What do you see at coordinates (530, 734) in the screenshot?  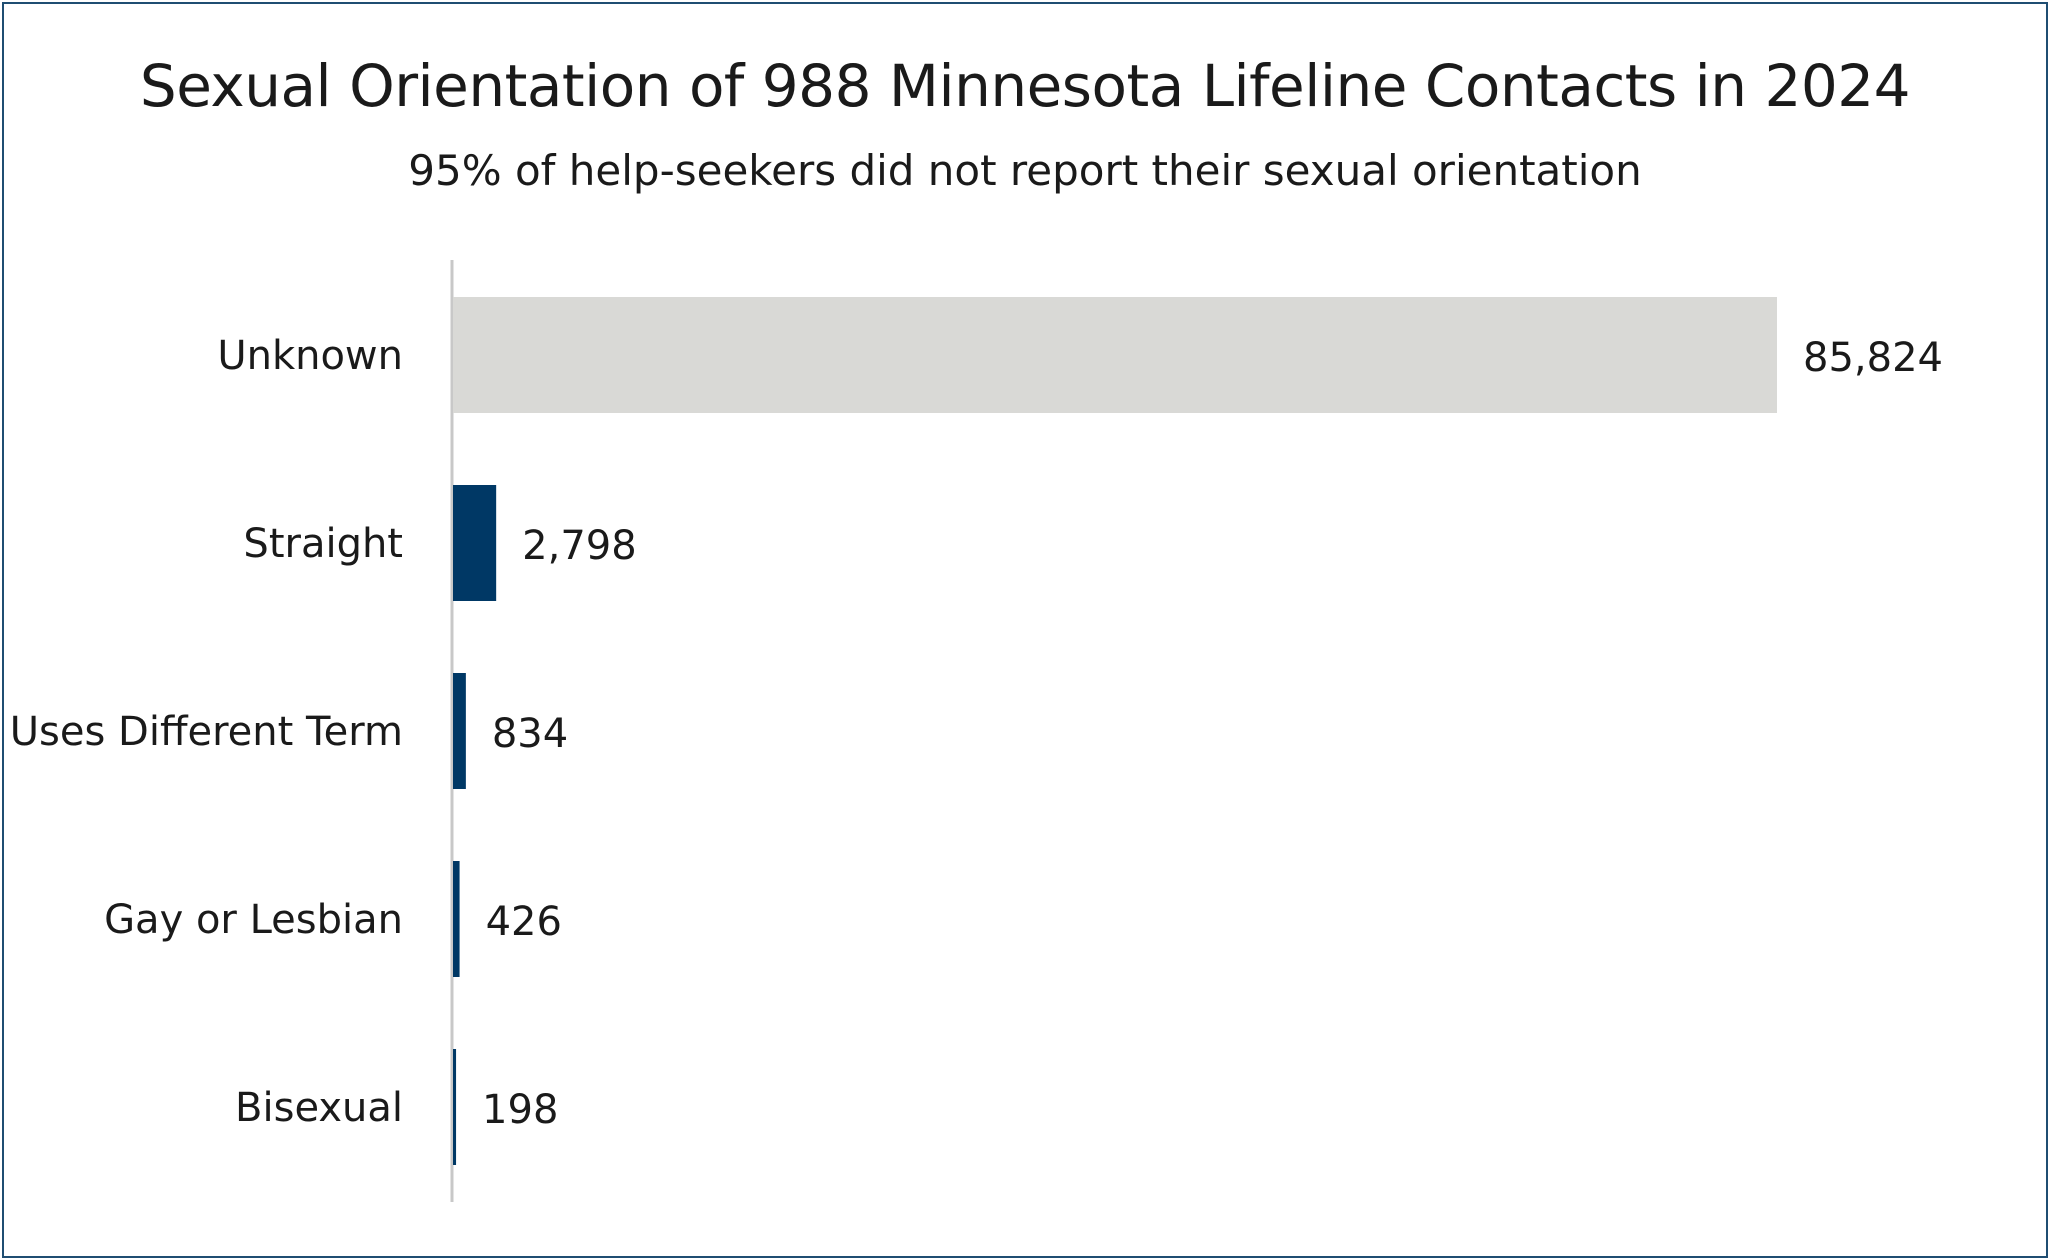 I see `value-label-uses-different-term: 834` at bounding box center [530, 734].